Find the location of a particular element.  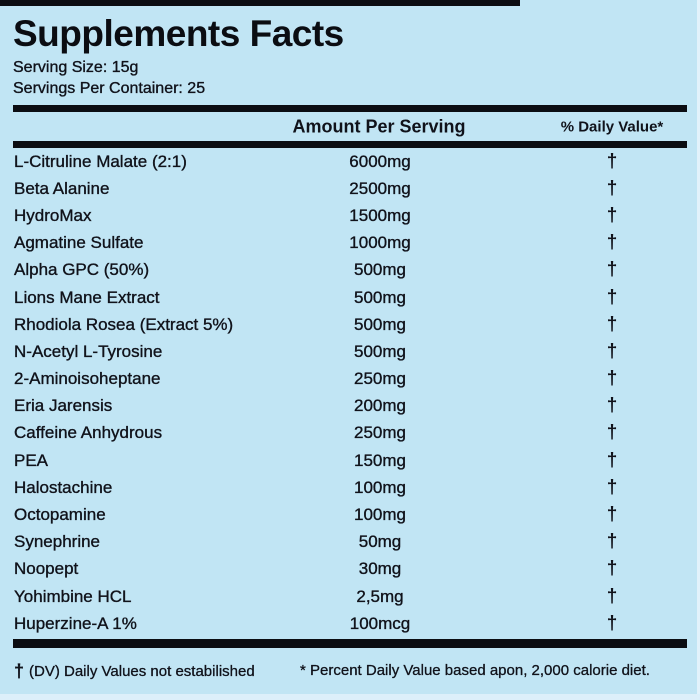

dagger-icon: † is located at coordinates (19, 671).